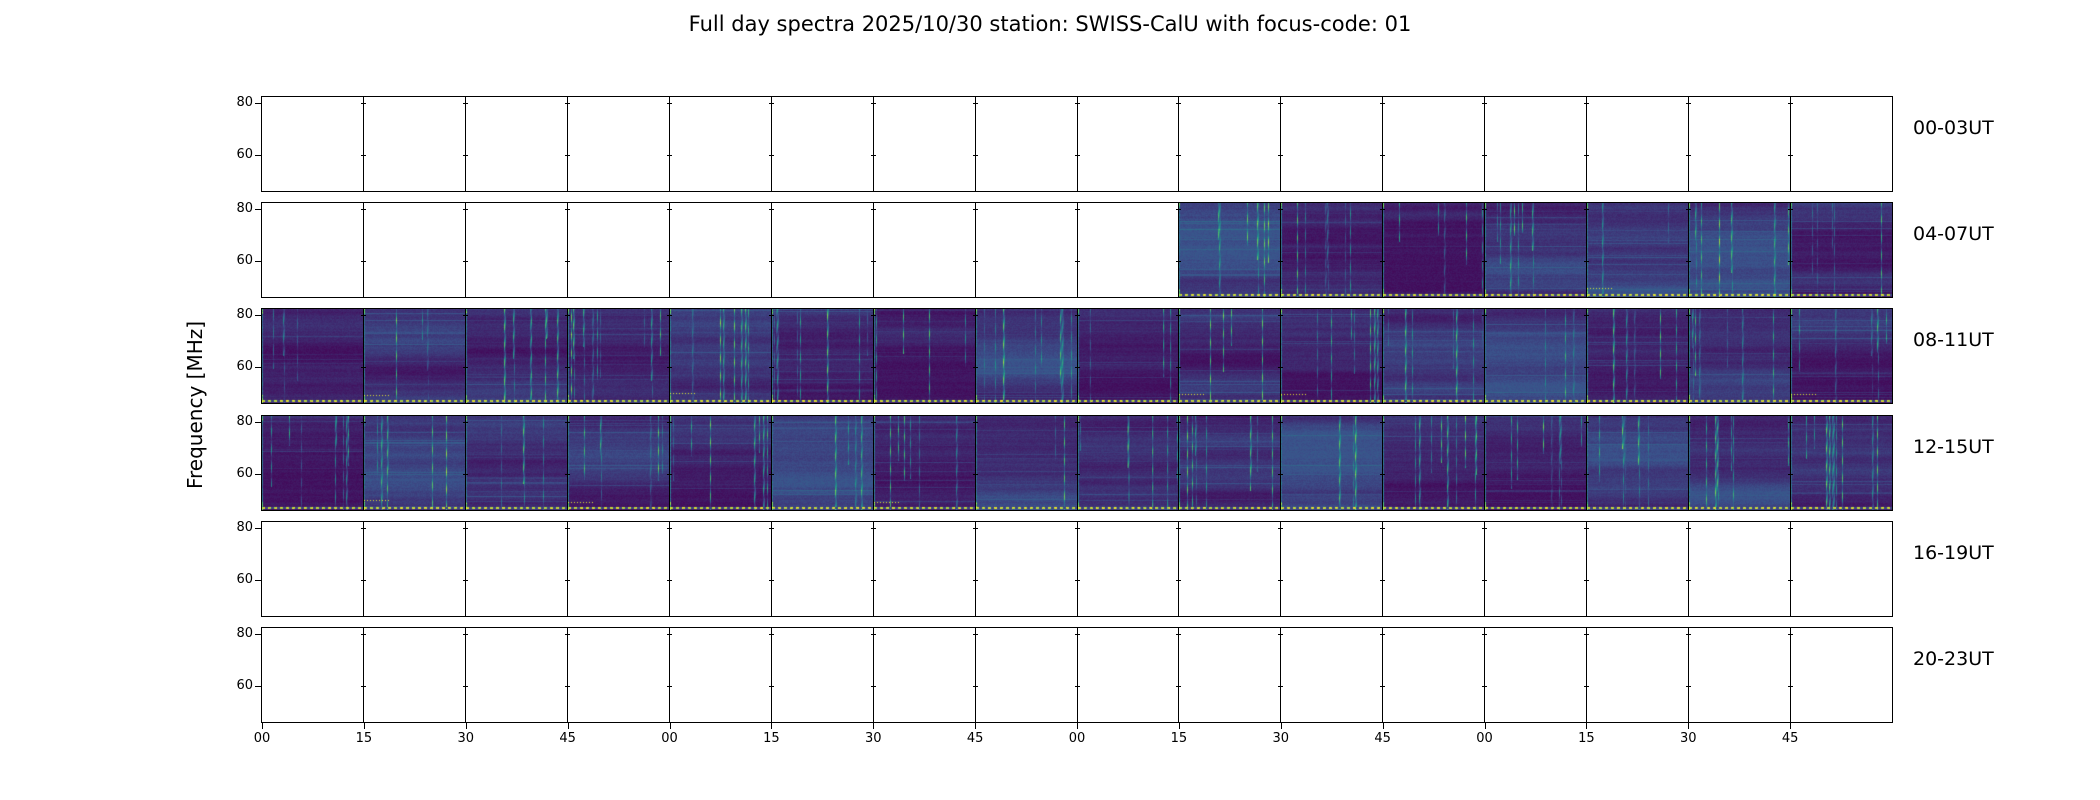 This screenshot has width=2100, height=800. What do you see at coordinates (258, 262) in the screenshot?
I see `y-tick-mark` at bounding box center [258, 262].